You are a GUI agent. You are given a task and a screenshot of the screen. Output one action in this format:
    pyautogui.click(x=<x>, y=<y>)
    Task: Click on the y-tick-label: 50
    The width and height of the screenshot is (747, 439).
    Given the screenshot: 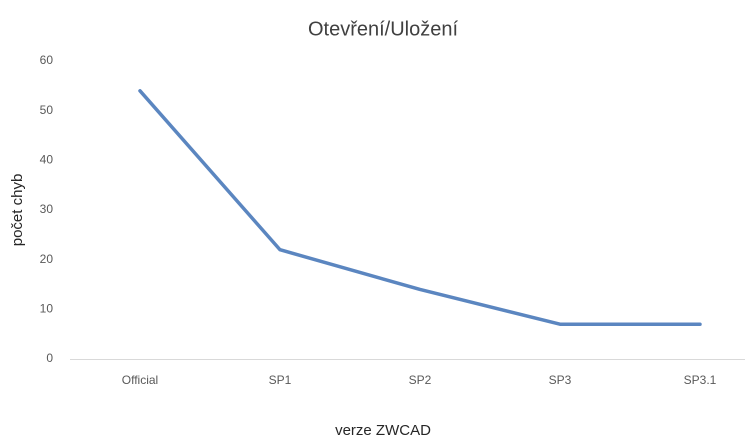 What is the action you would take?
    pyautogui.click(x=47, y=110)
    